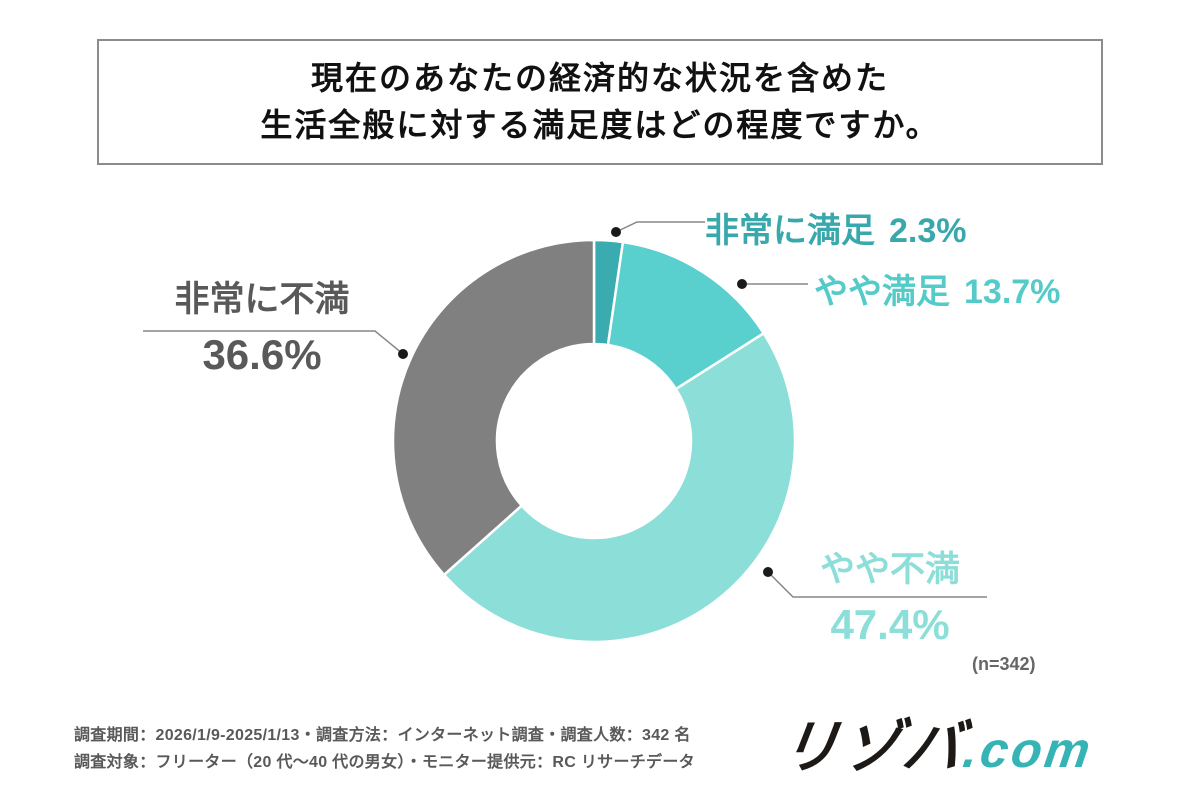  I want to click on dot-very-dissatisfied, so click(403, 354).